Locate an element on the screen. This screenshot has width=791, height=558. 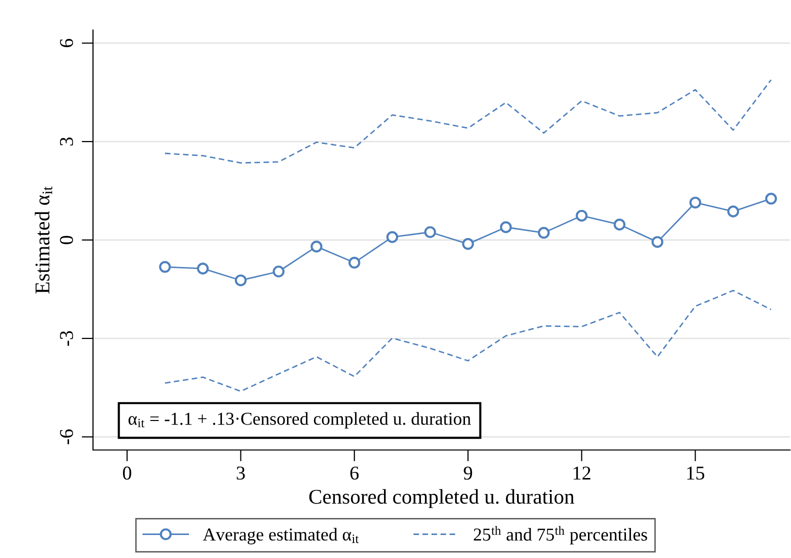
y-axis-title: Estimated α$_{it}$ is located at coordinates (43, 240).